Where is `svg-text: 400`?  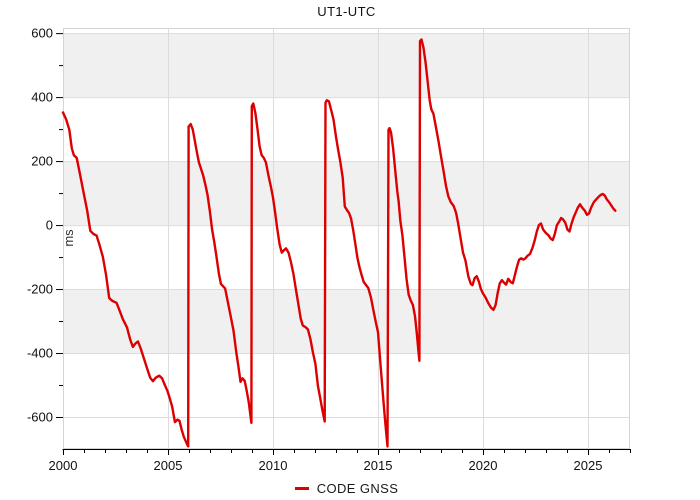
svg-text: 400 is located at coordinates (42, 97).